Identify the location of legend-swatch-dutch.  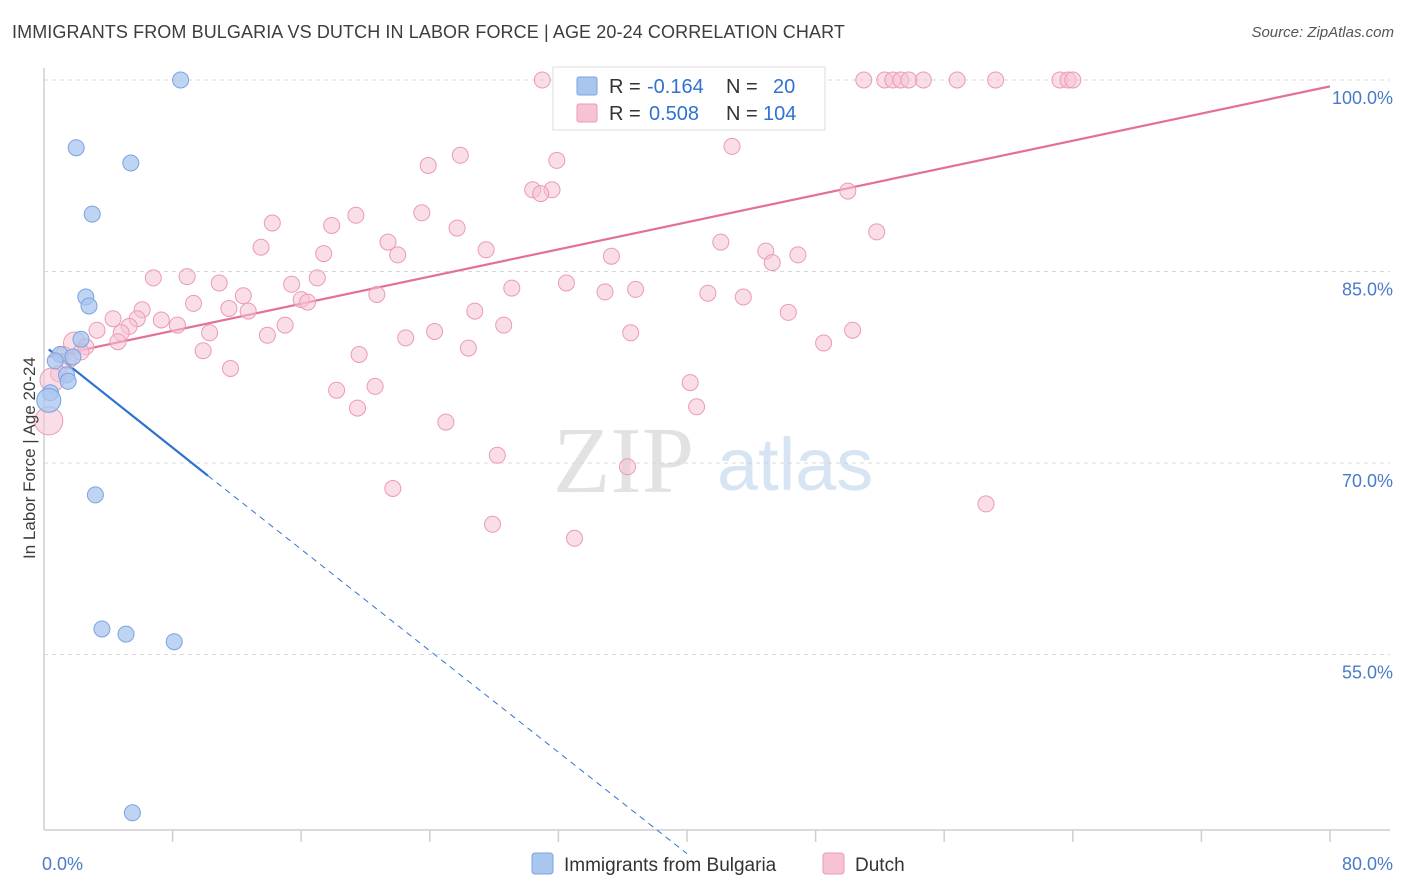
(833, 863).